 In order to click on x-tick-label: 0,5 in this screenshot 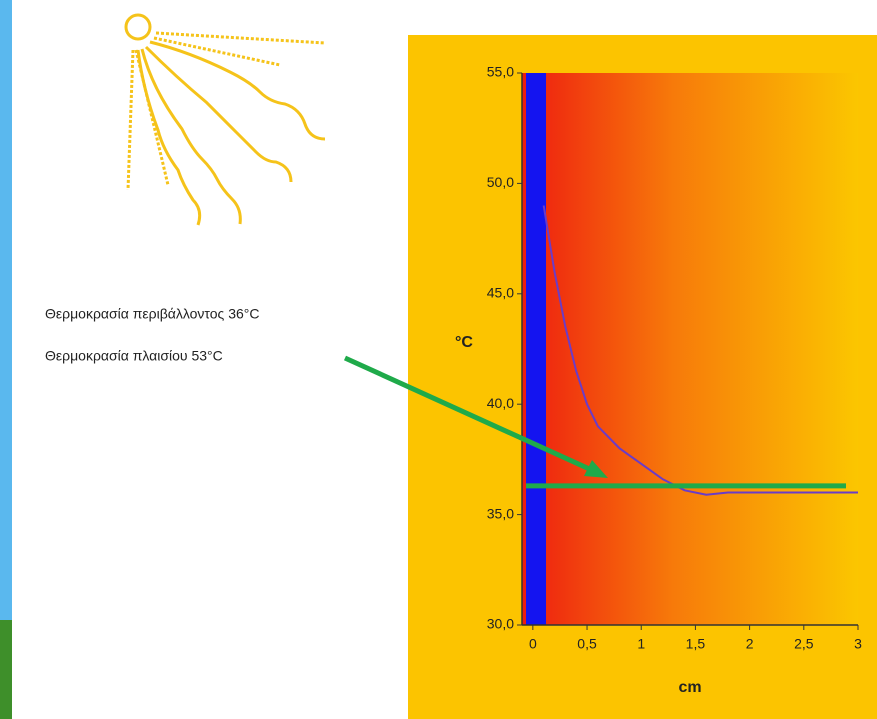, I will do `click(587, 644)`.